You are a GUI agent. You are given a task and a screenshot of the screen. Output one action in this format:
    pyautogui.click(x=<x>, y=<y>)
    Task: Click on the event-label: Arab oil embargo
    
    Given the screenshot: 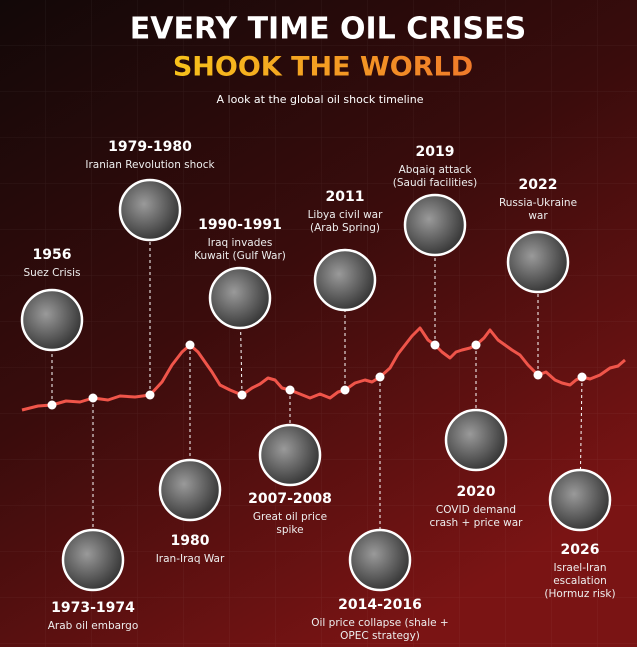 What is the action you would take?
    pyautogui.click(x=93, y=626)
    